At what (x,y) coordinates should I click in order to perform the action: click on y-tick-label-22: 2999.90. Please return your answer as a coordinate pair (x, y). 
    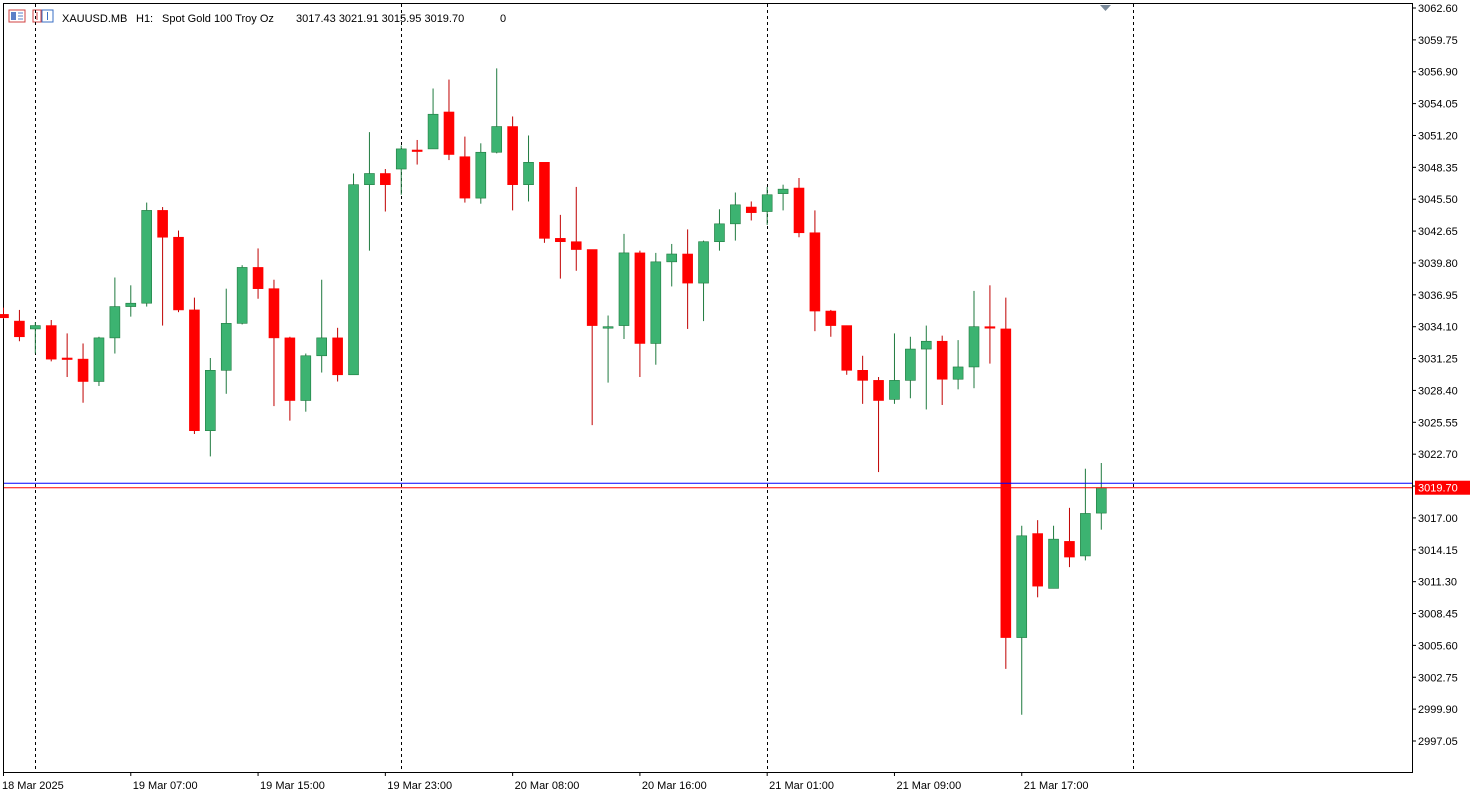
    Looking at the image, I should click on (1438, 710).